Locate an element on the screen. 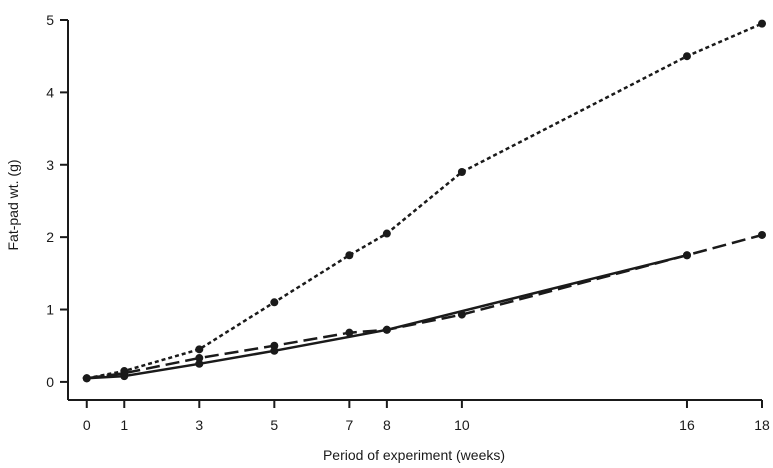  x-tick-label-18: 18 is located at coordinates (762, 425).